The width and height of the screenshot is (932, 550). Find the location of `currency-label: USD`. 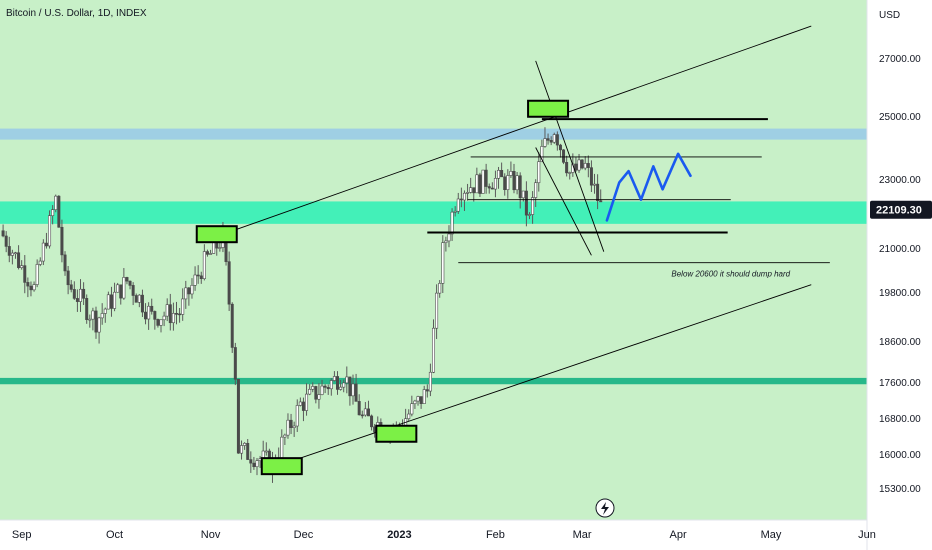

currency-label: USD is located at coordinates (889, 15).